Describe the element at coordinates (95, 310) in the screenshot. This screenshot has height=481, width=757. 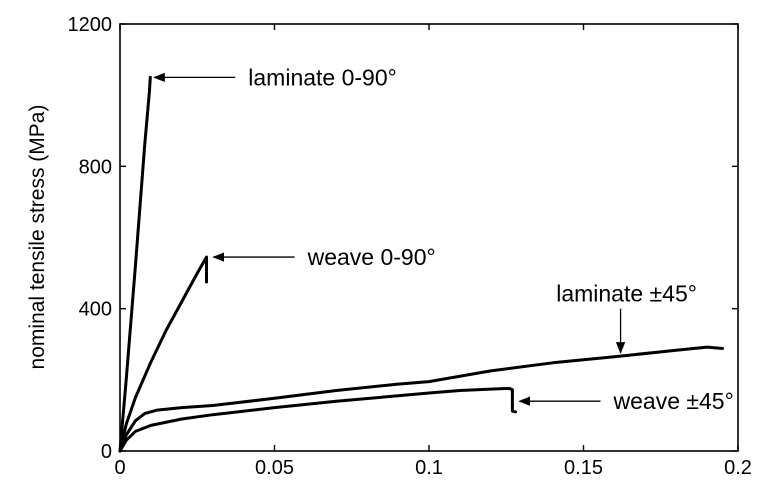
I see `y-tick-label: 400` at that location.